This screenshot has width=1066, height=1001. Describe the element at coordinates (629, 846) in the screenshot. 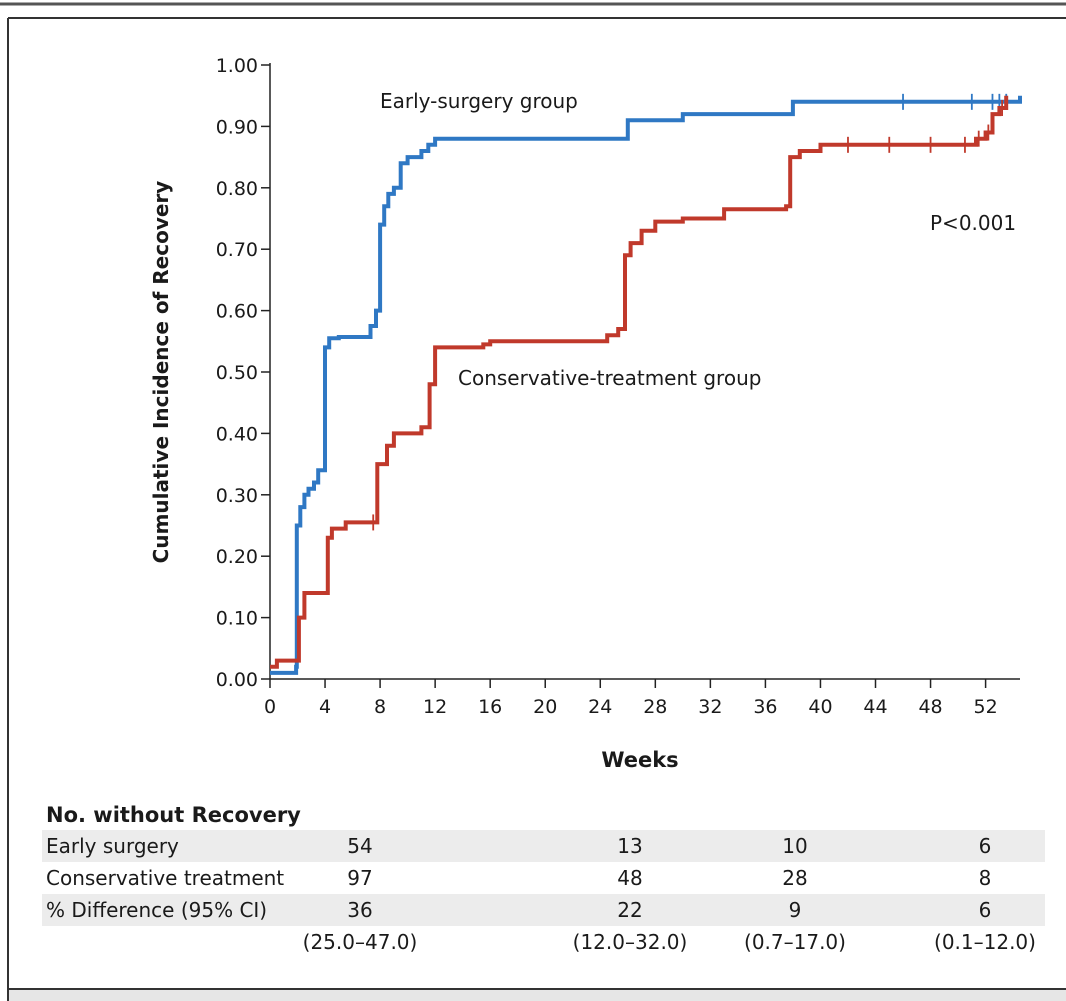

I see `risk-cell: 13` at that location.